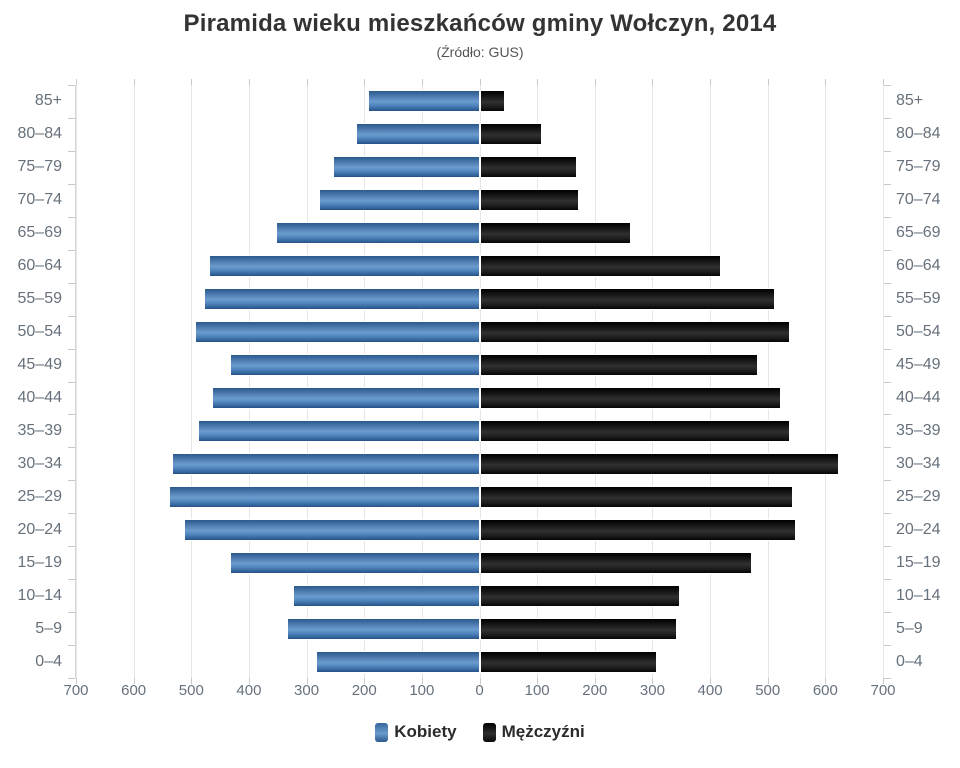 This screenshot has height=768, width=960. I want to click on x-tick-label: 500, so click(768, 690).